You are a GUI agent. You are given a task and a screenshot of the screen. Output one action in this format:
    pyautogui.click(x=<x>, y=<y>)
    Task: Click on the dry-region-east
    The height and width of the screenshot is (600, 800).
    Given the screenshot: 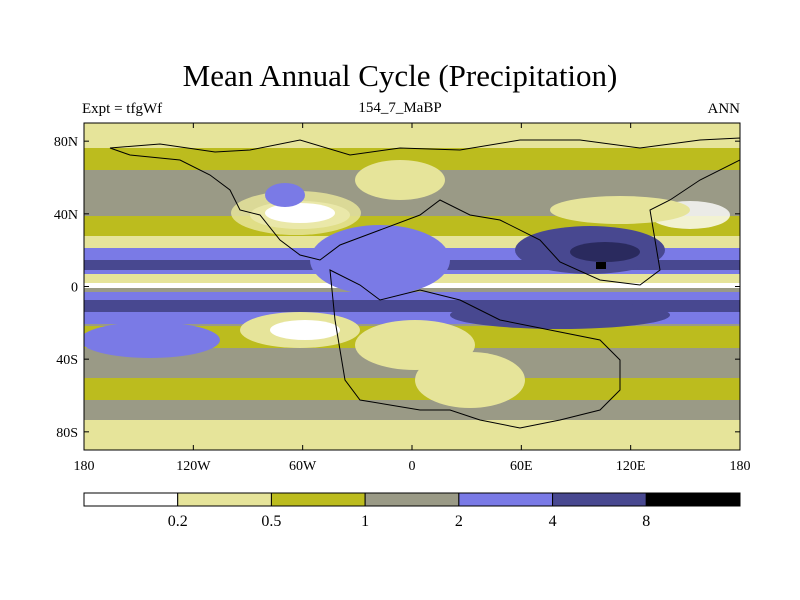 What is the action you would take?
    pyautogui.click(x=620, y=210)
    